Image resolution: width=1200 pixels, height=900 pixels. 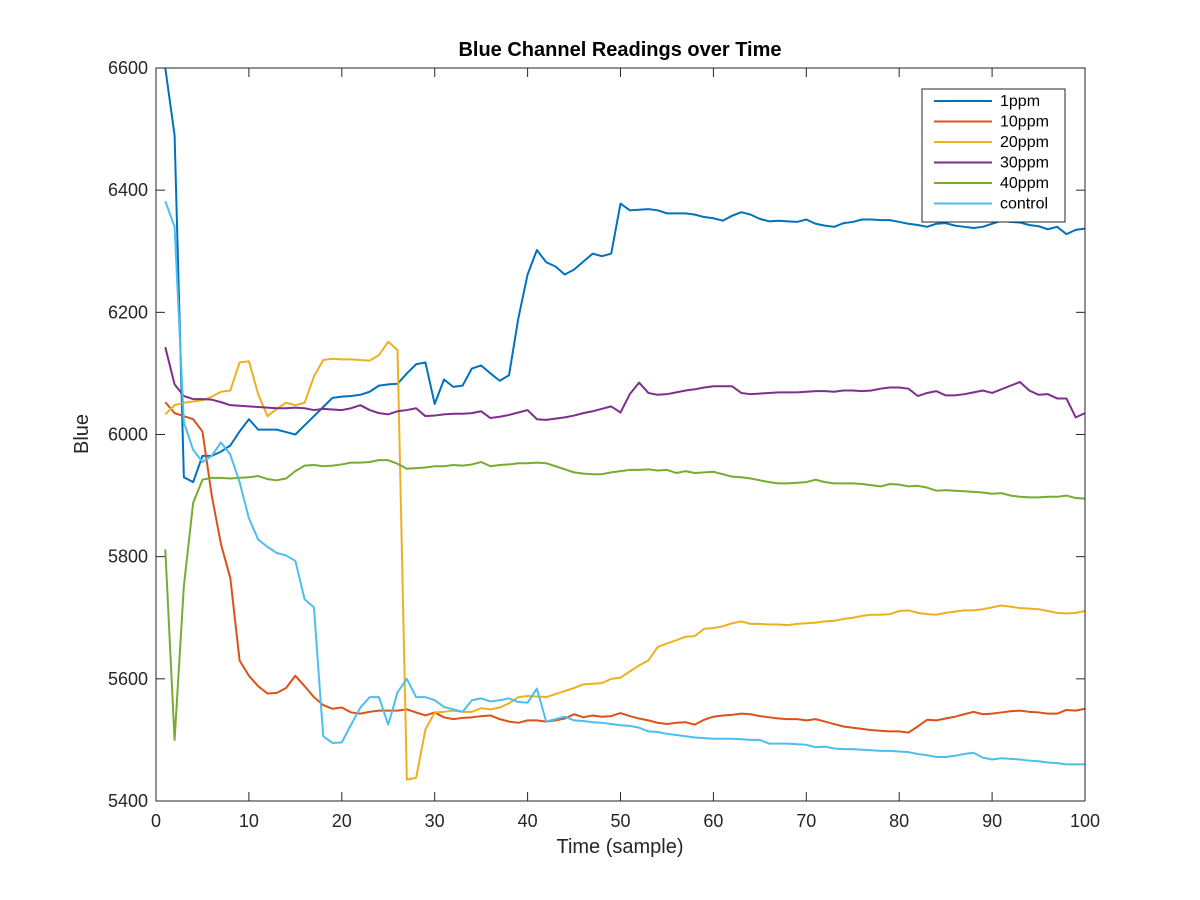 What do you see at coordinates (1020, 101) in the screenshot?
I see `legend-label: 1ppm` at bounding box center [1020, 101].